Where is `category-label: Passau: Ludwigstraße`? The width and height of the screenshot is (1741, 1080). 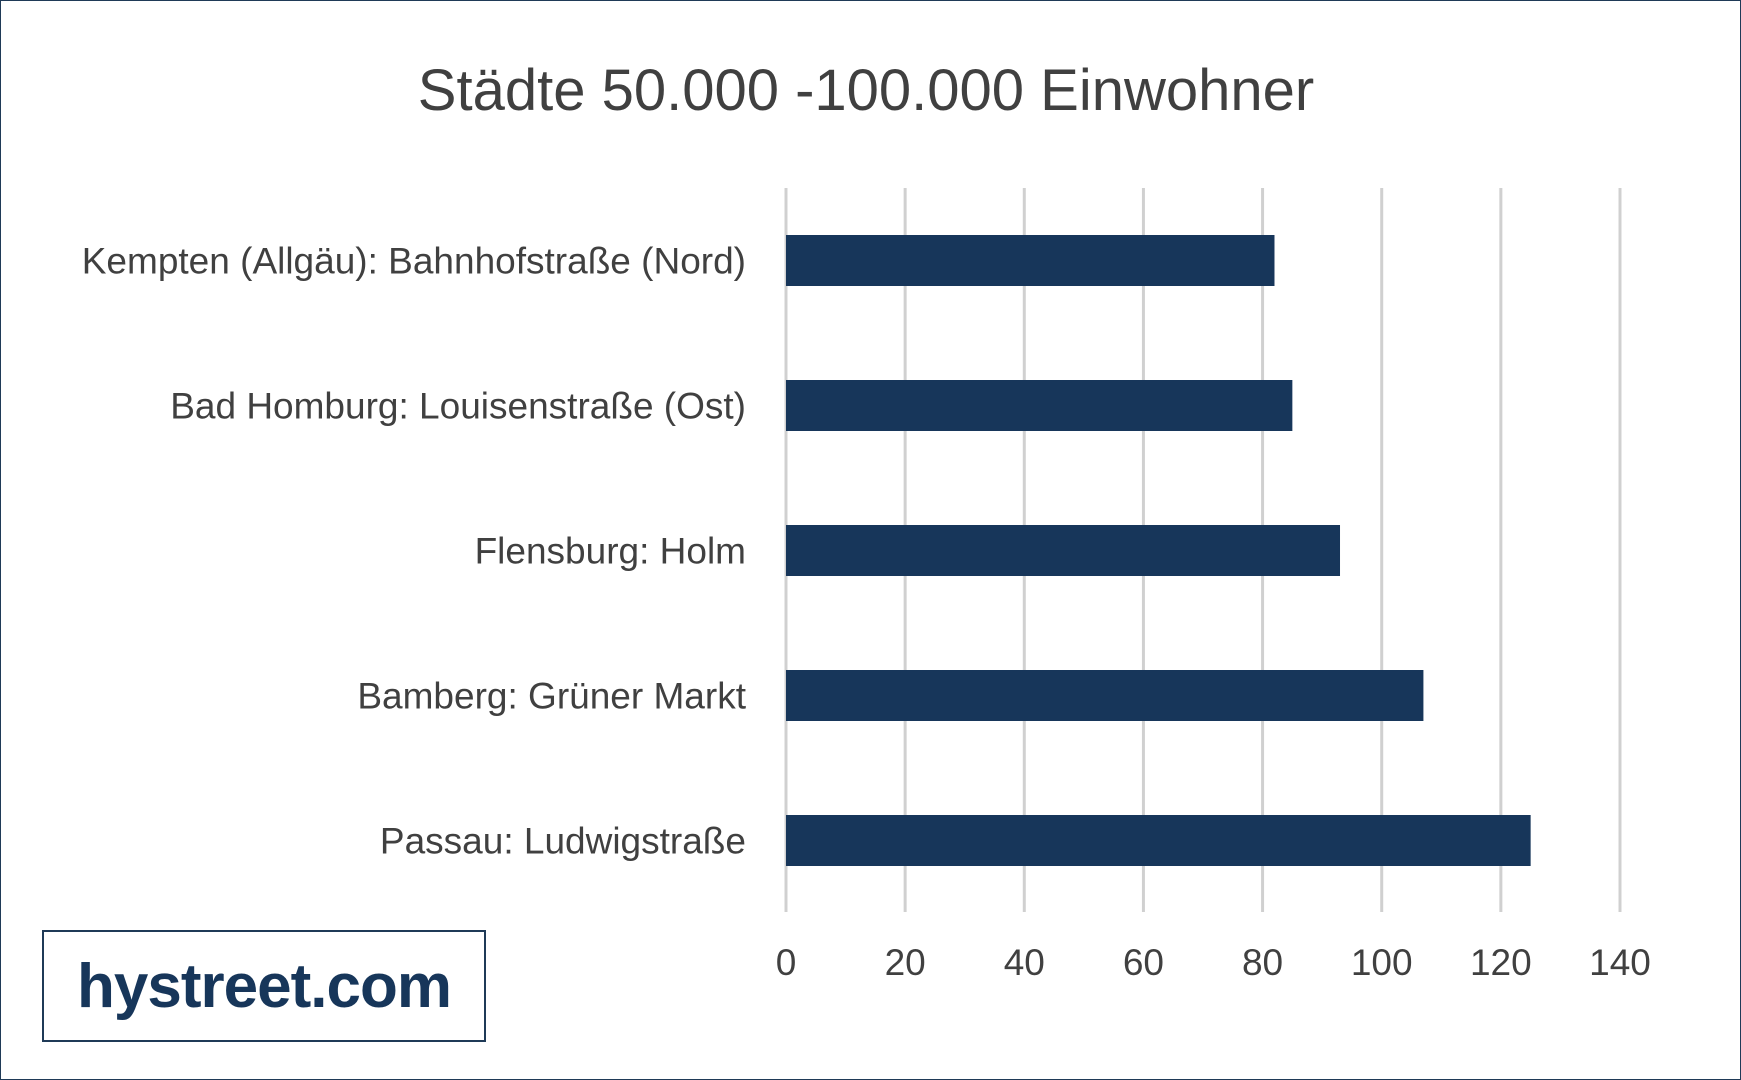
category-label: Passau: Ludwigstraße is located at coordinates (563, 841).